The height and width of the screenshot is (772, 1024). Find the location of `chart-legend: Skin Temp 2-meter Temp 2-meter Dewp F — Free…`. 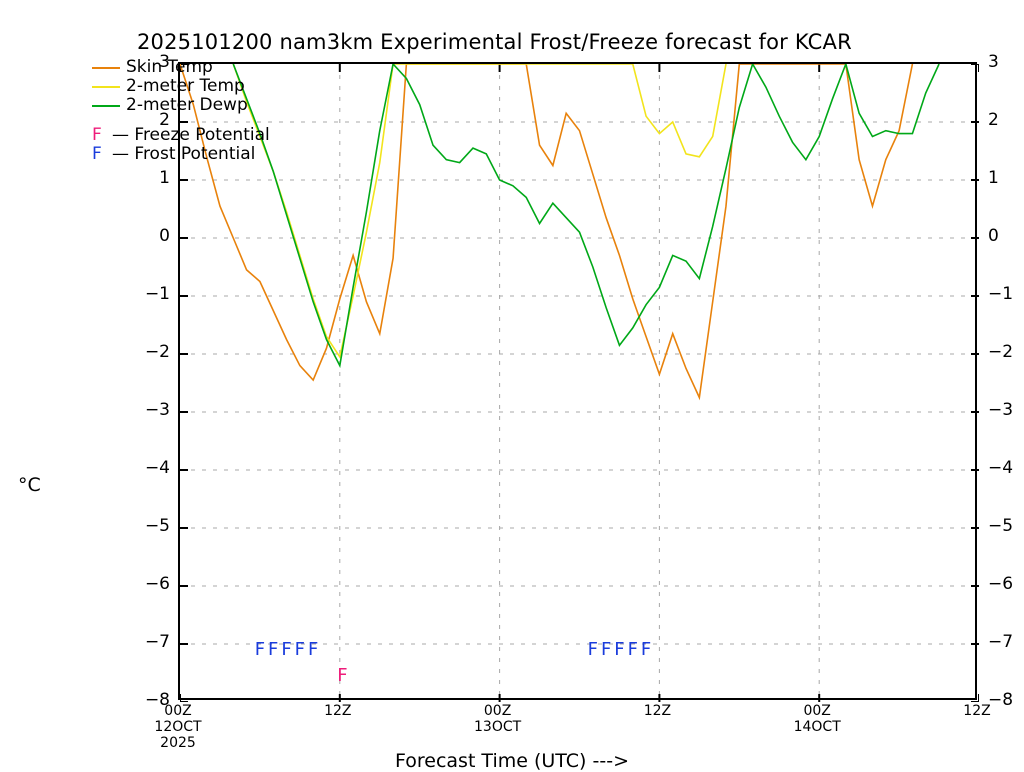

chart-legend: Skin Temp 2-meter Temp 2-meter Dewp F — Free… is located at coordinates (242, 111).